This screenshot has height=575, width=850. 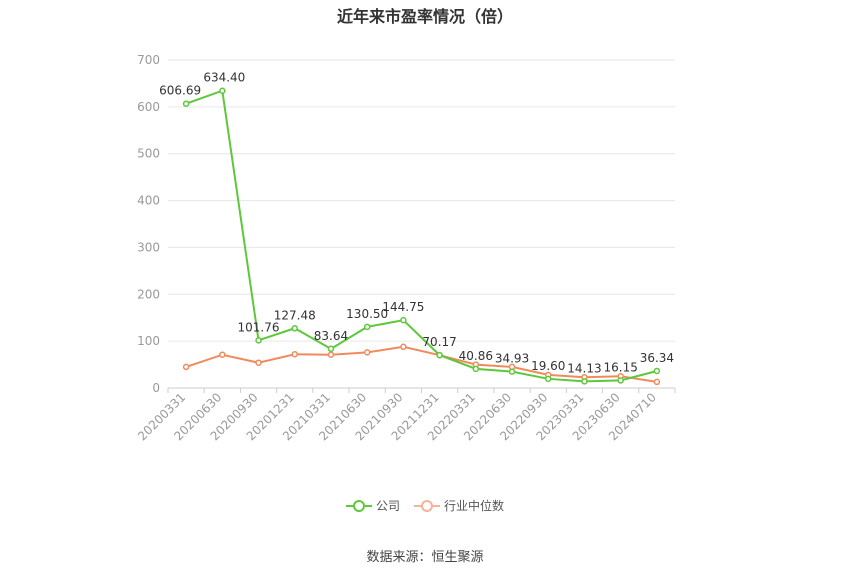 What do you see at coordinates (148, 294) in the screenshot?
I see `y-tick-label: 200` at bounding box center [148, 294].